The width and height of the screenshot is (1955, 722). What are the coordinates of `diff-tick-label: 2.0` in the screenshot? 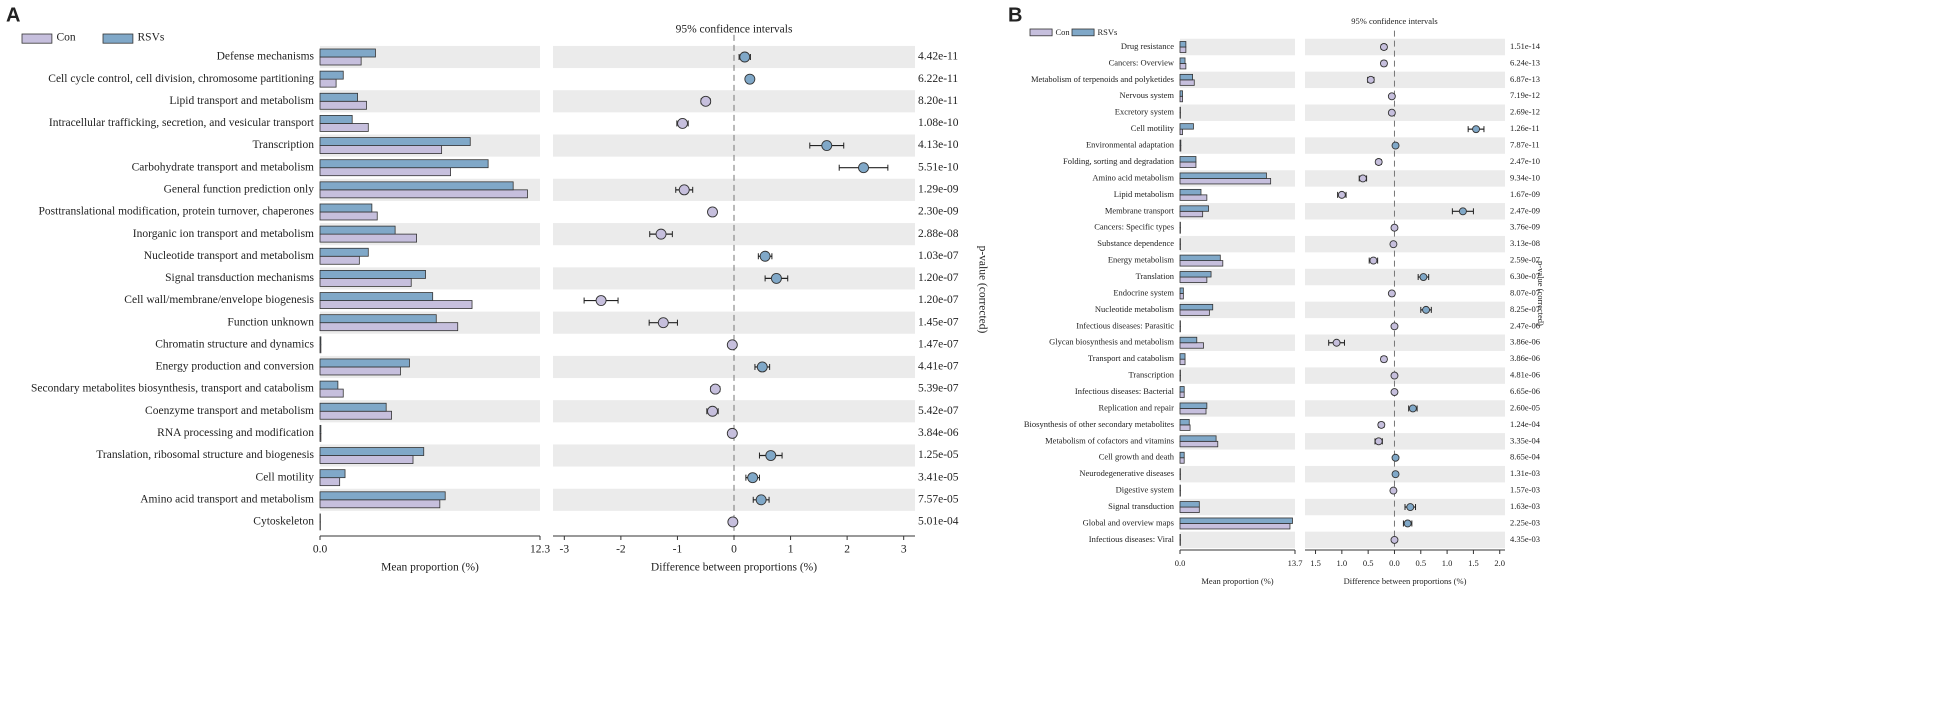 It's located at (1499, 563).